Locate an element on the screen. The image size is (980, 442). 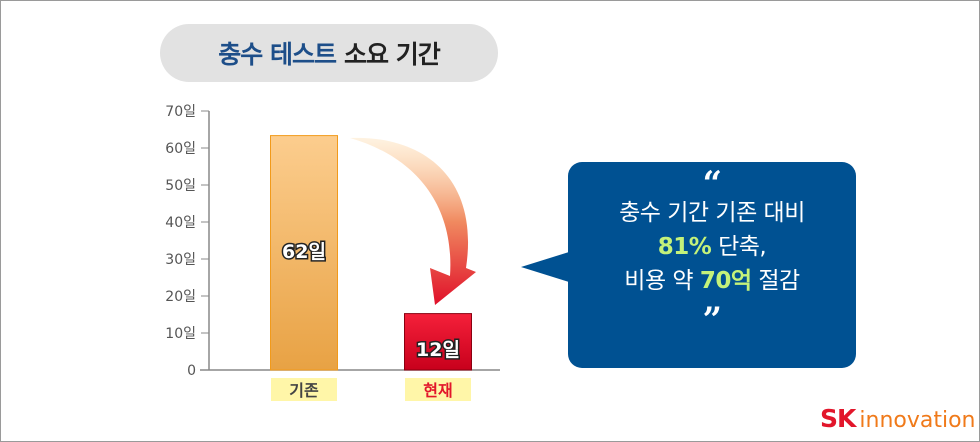
title-highlight: 충수 테스트 is located at coordinates (277, 54).